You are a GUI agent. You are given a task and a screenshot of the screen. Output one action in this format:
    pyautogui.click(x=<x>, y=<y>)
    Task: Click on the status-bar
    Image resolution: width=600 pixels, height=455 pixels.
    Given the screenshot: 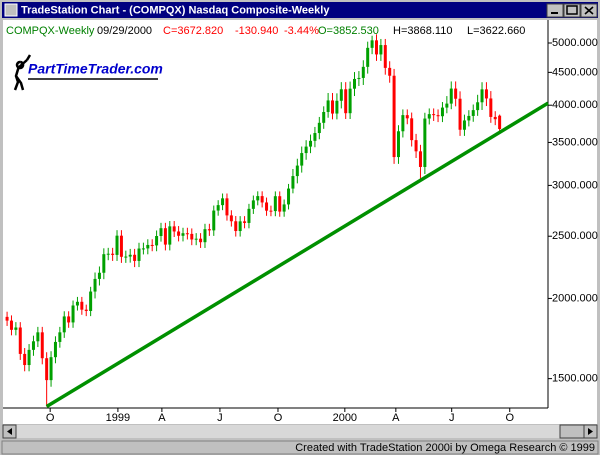 What is the action you would take?
    pyautogui.click(x=300, y=447)
    